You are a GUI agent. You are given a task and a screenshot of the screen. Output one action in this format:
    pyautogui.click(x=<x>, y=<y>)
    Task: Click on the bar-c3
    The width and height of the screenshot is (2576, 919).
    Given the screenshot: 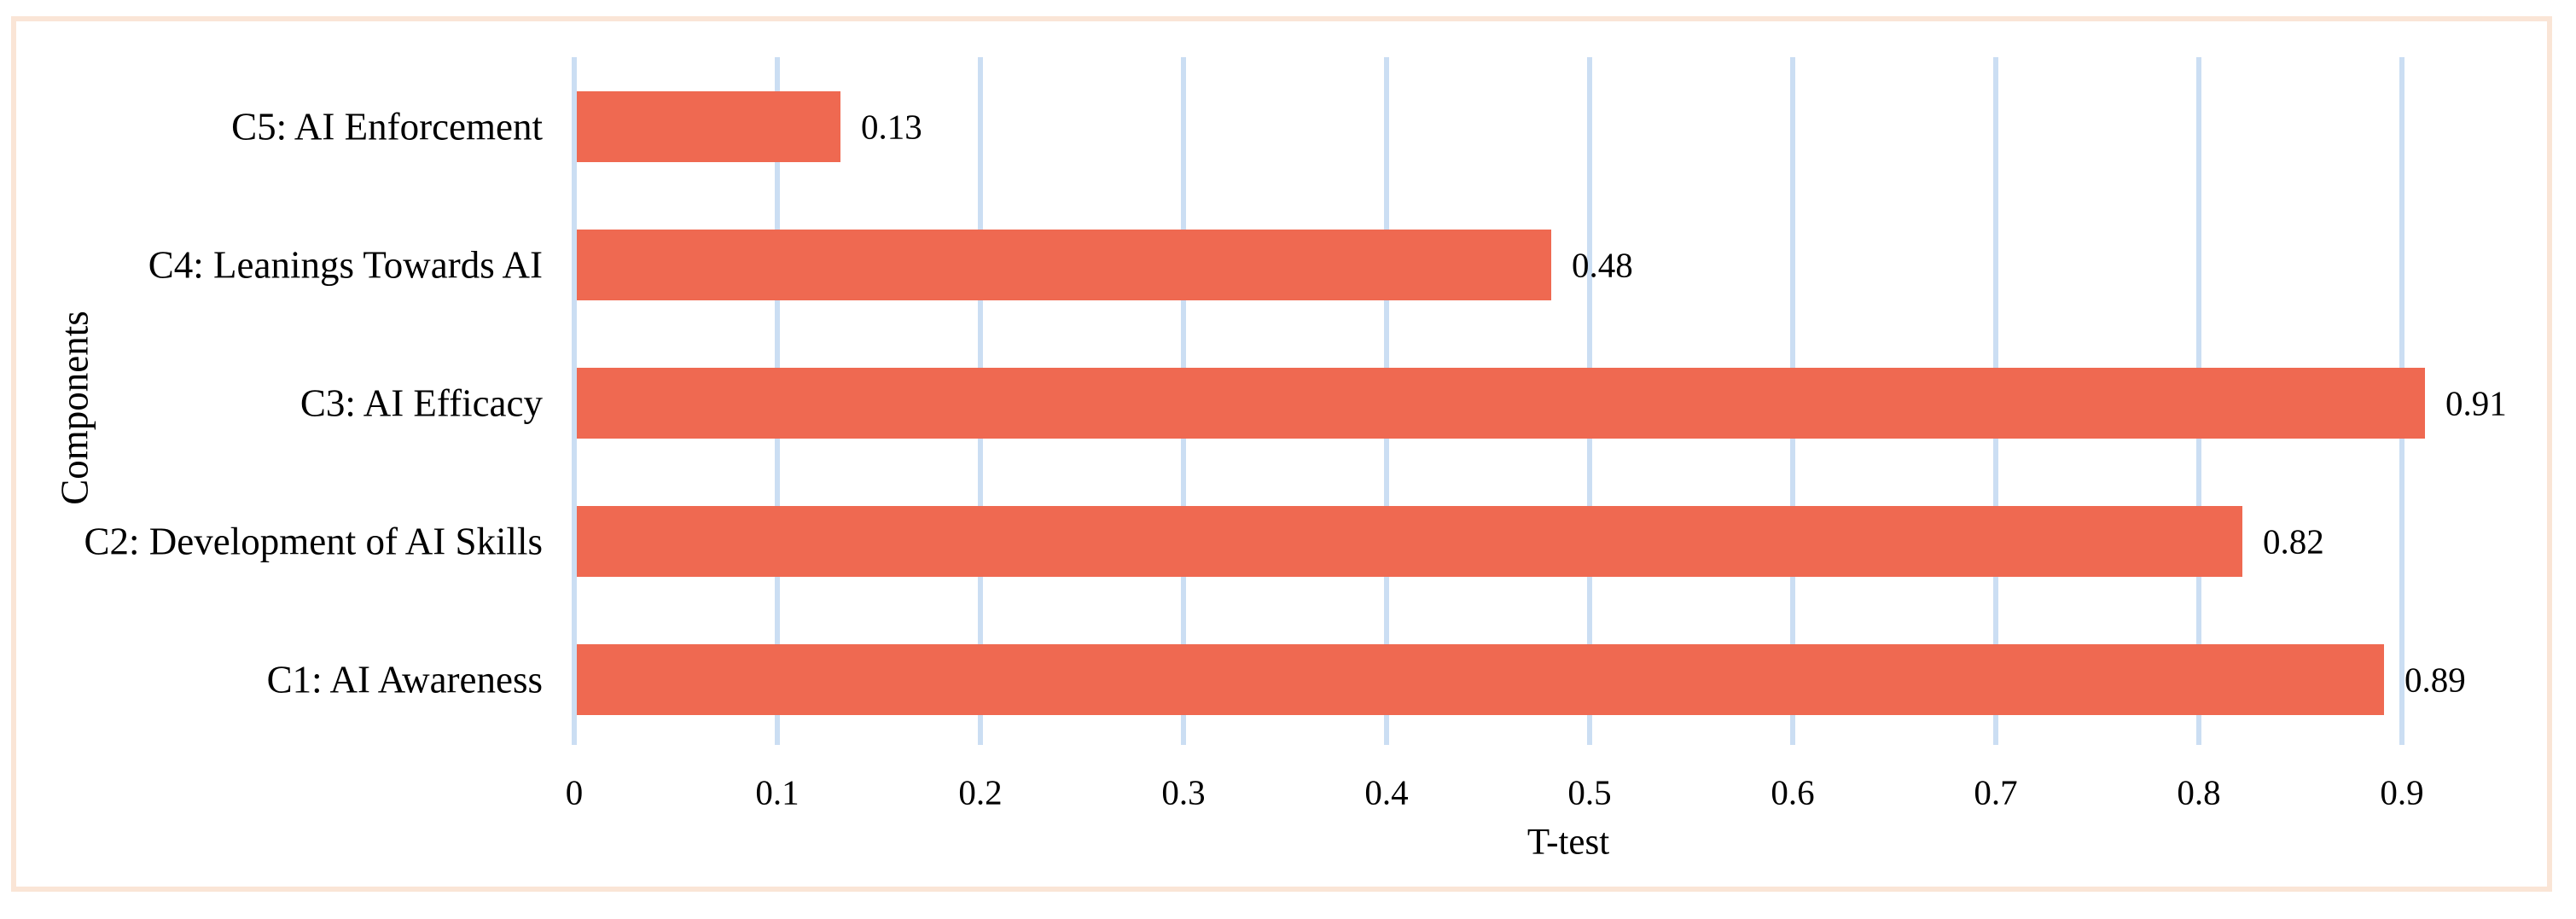 What is the action you would take?
    pyautogui.click(x=1501, y=404)
    